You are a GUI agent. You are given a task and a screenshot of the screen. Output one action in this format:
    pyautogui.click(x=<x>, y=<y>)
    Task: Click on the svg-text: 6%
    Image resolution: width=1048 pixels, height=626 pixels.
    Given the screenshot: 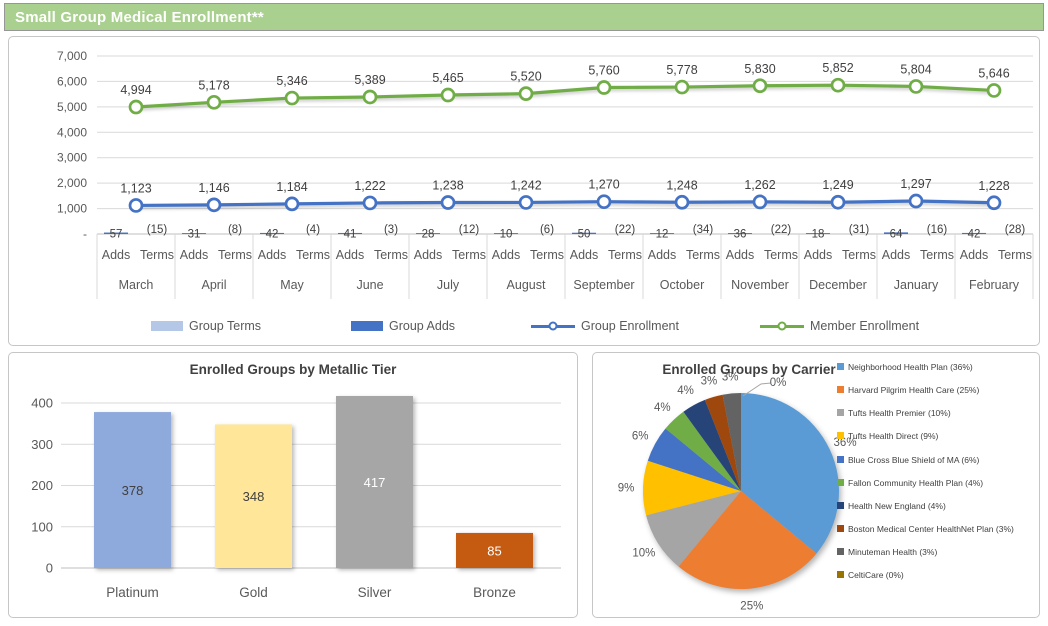 What is the action you would take?
    pyautogui.click(x=640, y=437)
    